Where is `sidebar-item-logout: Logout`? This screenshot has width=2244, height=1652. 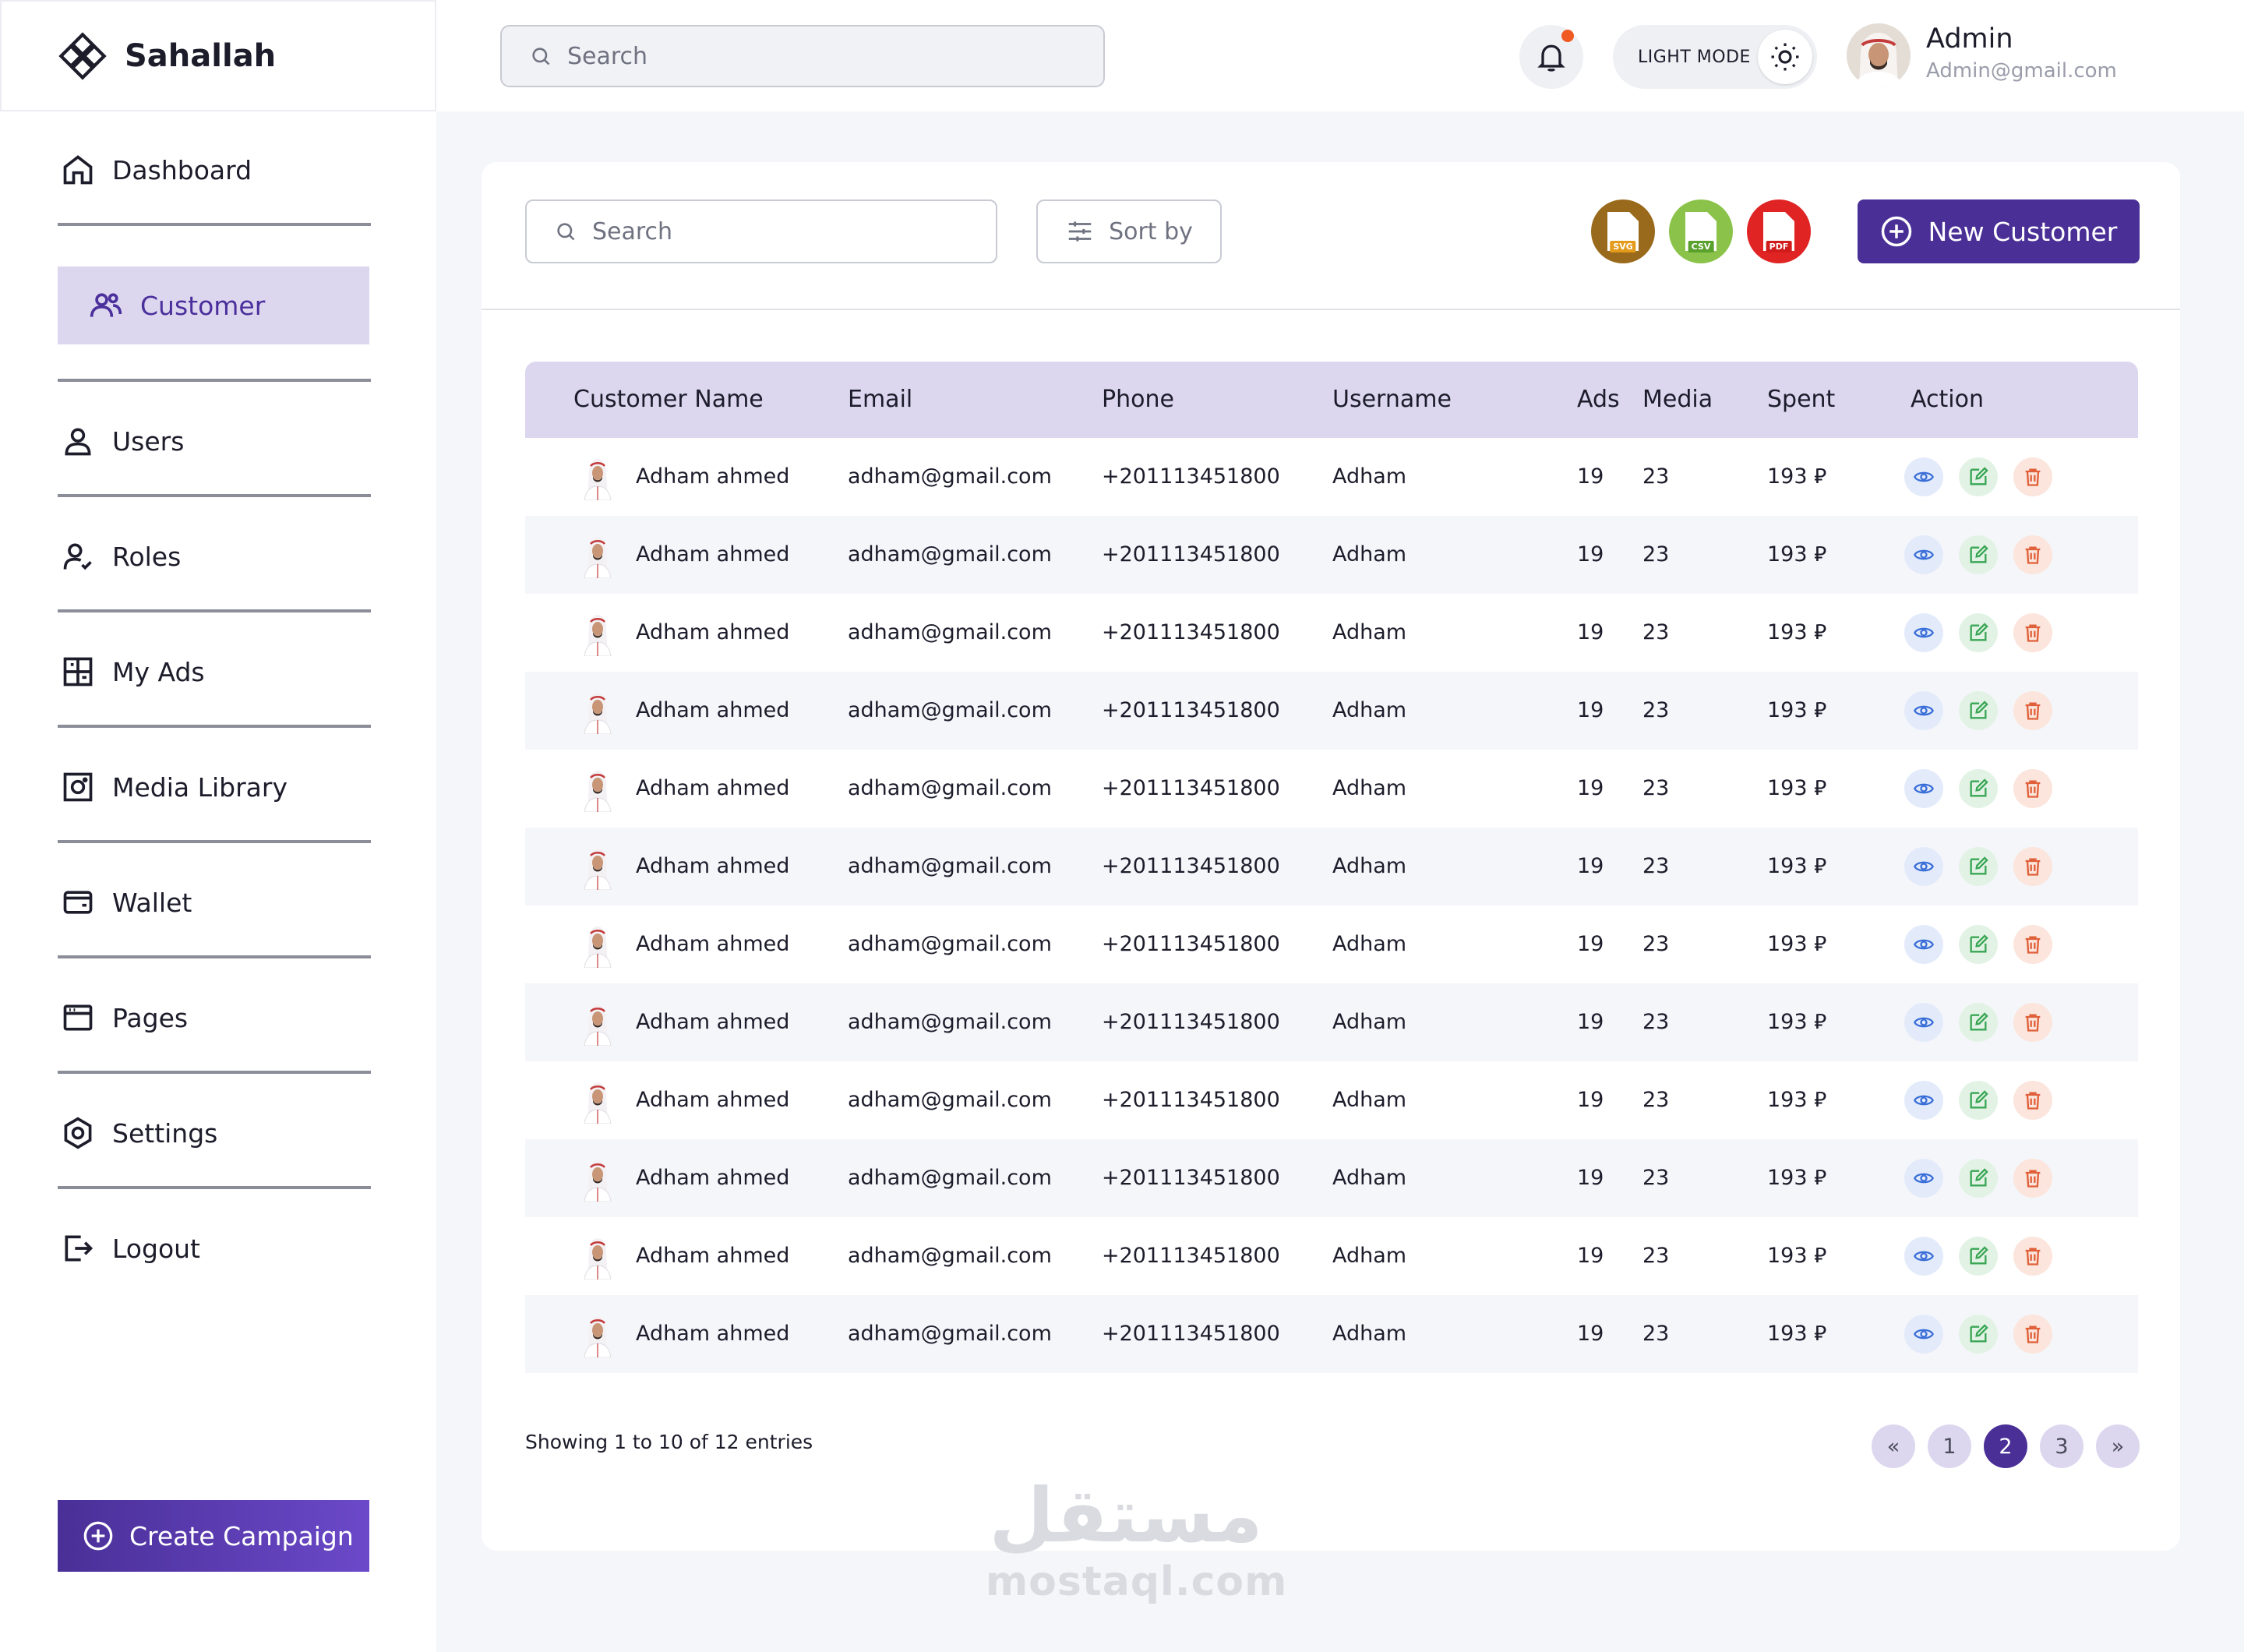
sidebar-item-logout: Logout is located at coordinates (213, 1248).